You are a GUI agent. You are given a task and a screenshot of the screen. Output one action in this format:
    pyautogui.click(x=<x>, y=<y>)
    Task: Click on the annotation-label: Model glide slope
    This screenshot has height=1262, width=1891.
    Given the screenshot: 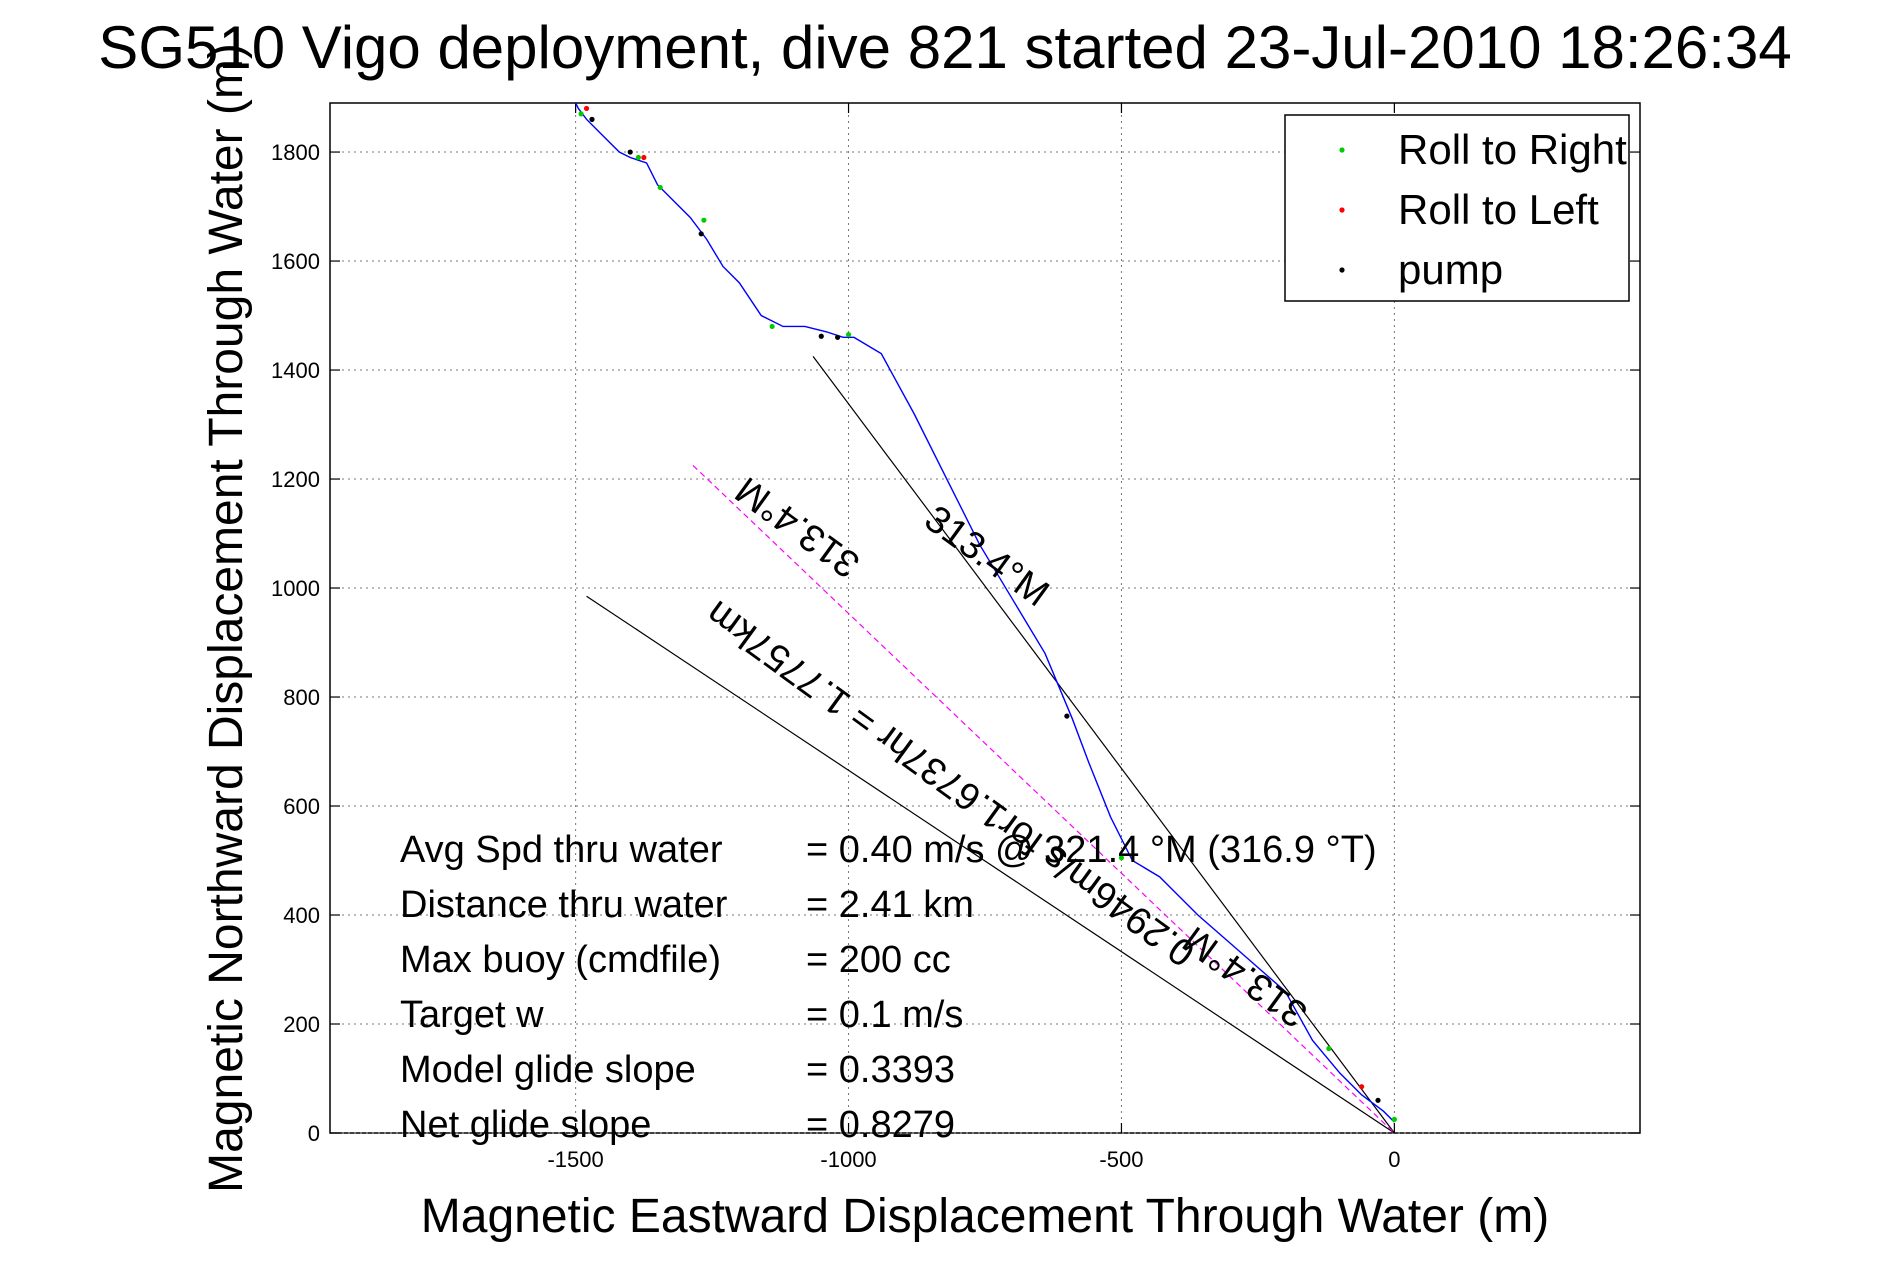 What is the action you would take?
    pyautogui.click(x=548, y=1070)
    